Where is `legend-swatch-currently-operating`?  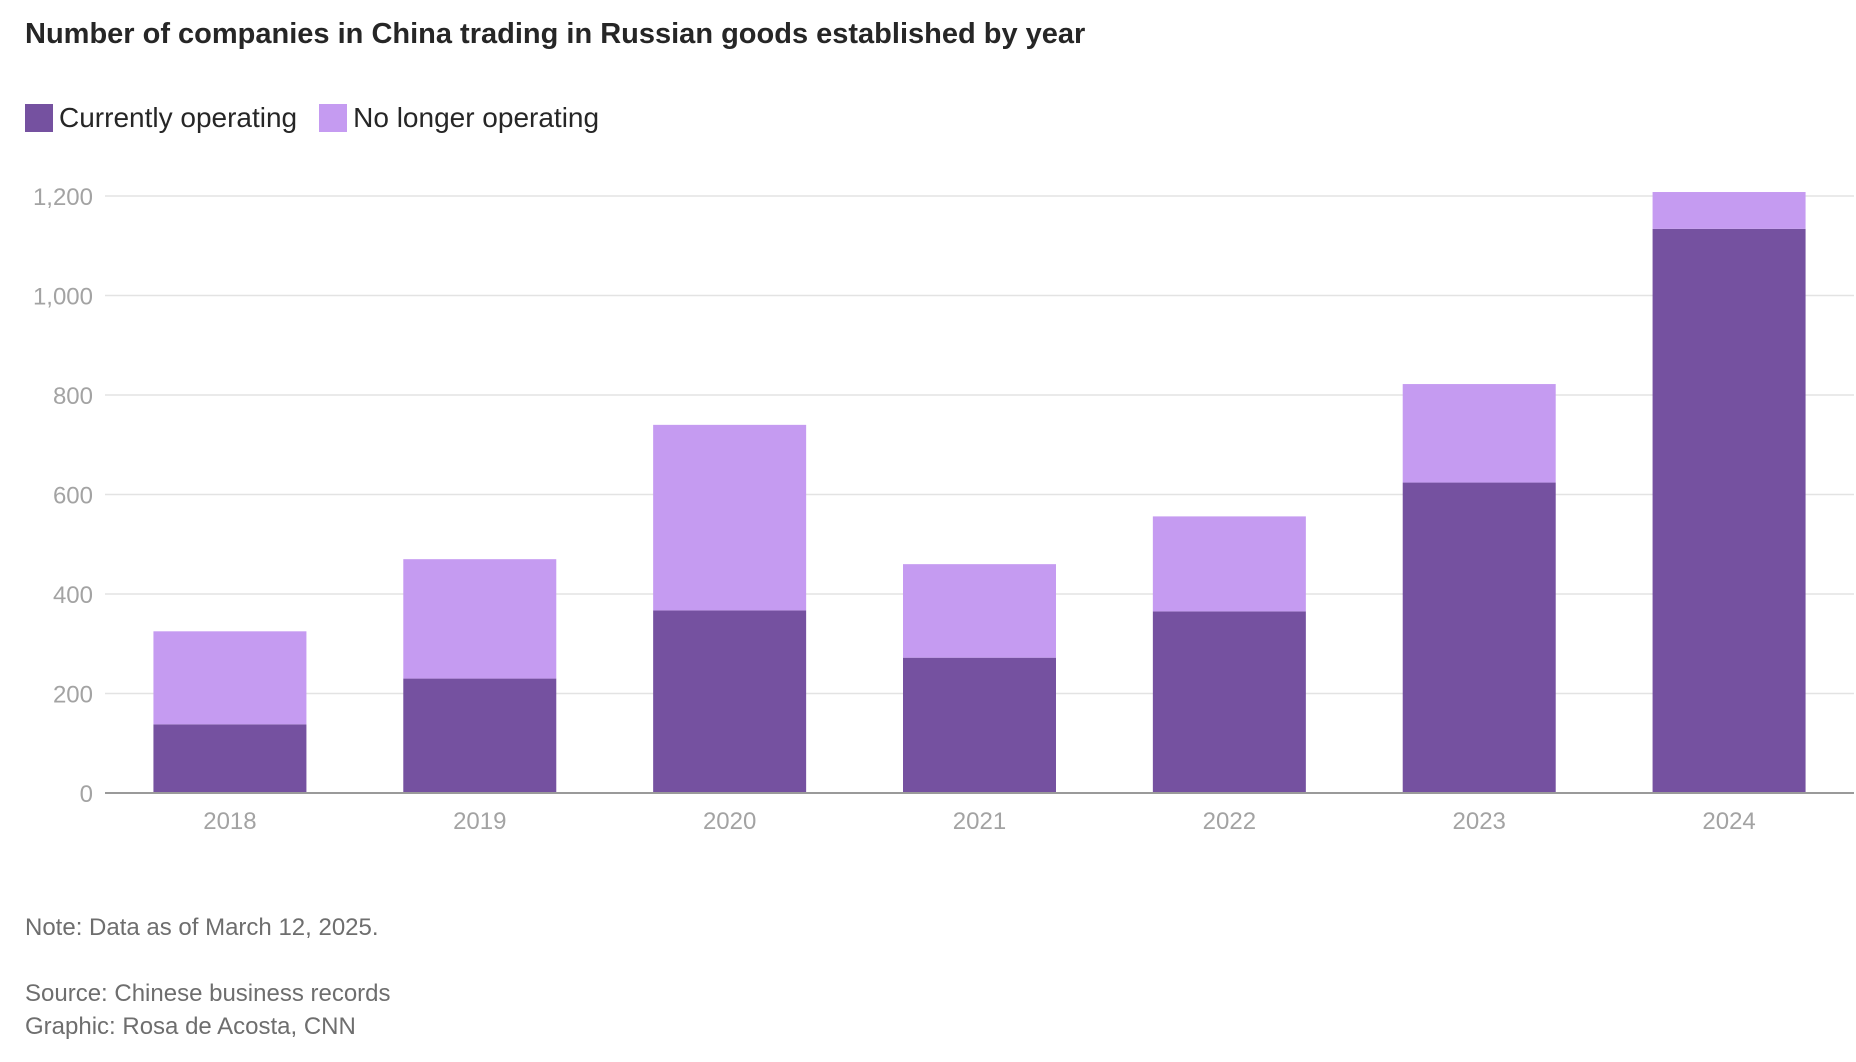 legend-swatch-currently-operating is located at coordinates (39, 118).